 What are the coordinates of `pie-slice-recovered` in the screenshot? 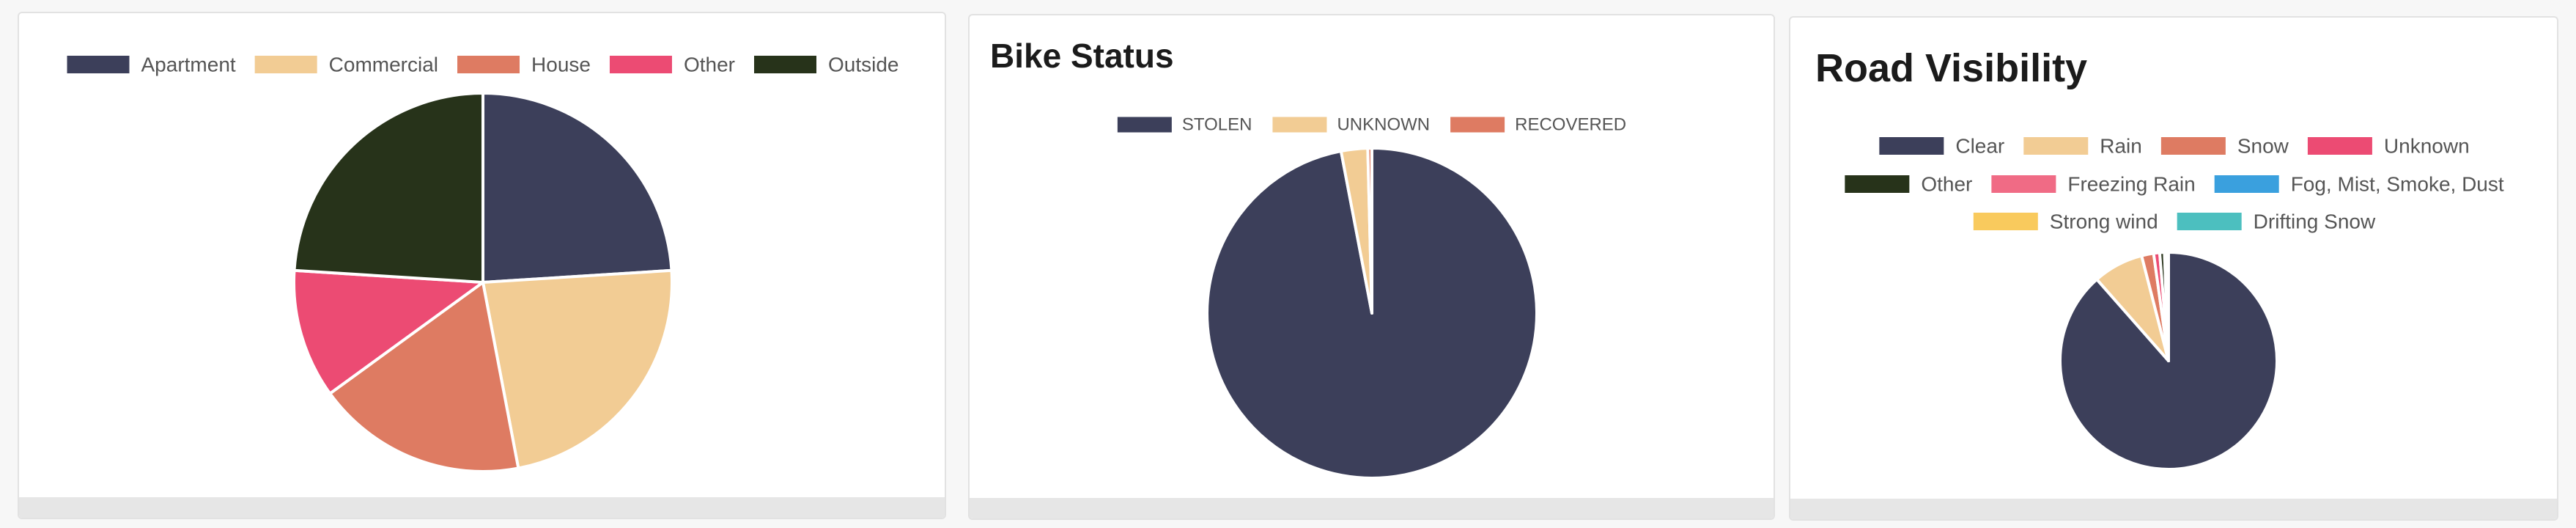 It's located at (1369, 231).